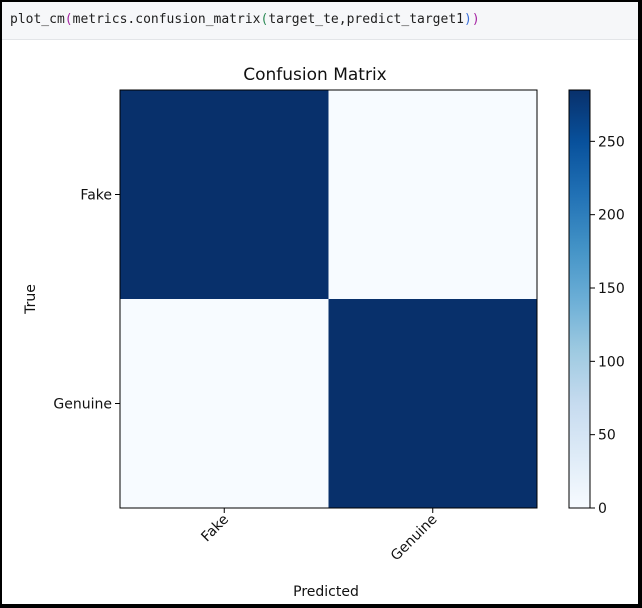 The height and width of the screenshot is (608, 642). What do you see at coordinates (37, 19) in the screenshot?
I see `code-func: plot_cm` at bounding box center [37, 19].